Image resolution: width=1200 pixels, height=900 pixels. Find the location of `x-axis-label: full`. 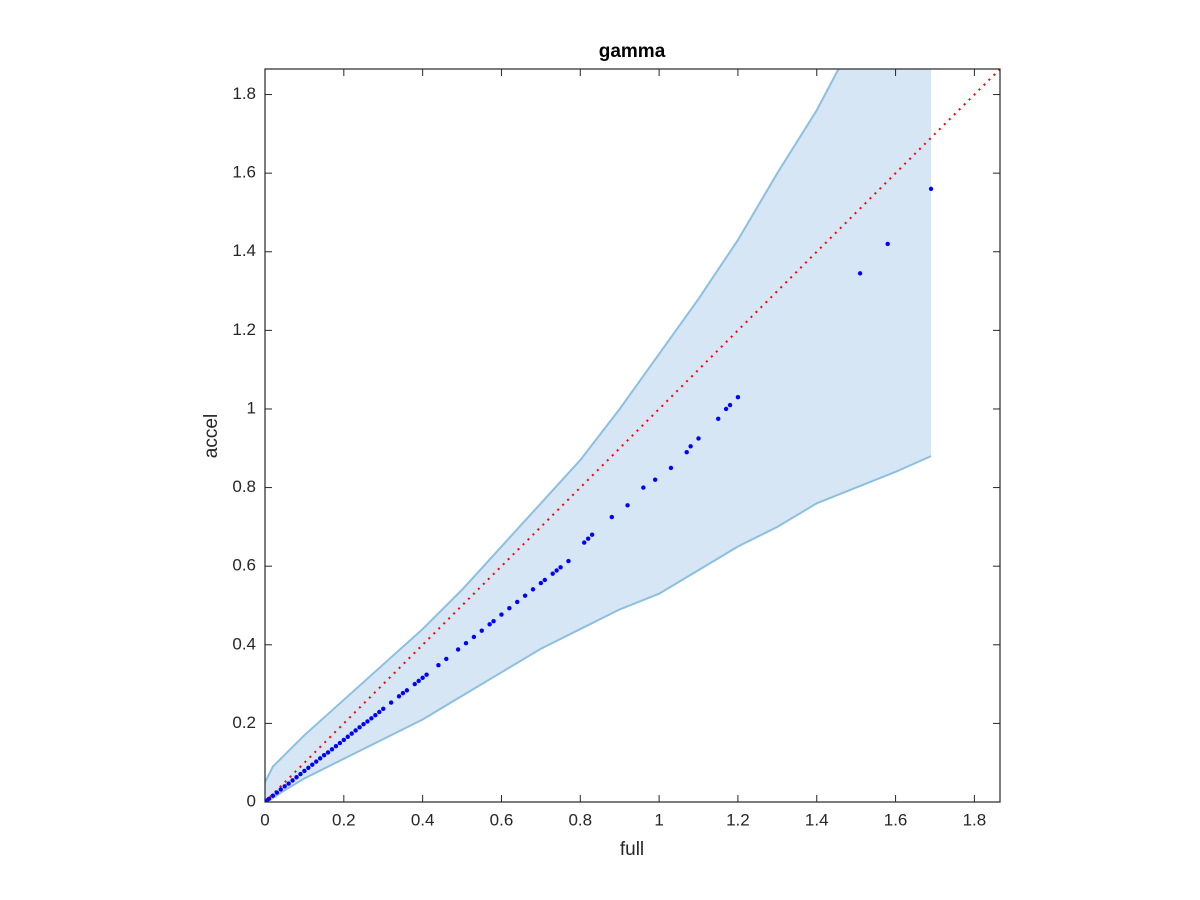

x-axis-label: full is located at coordinates (632, 849).